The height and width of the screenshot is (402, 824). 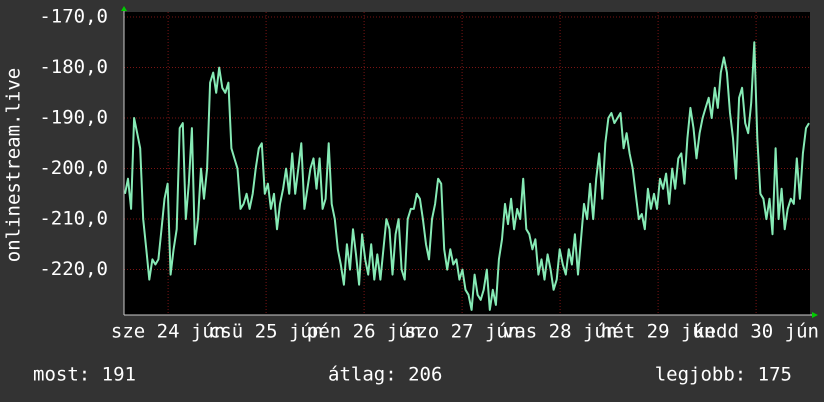 I want to click on footer-best: legjobb: 175, so click(x=723, y=375).